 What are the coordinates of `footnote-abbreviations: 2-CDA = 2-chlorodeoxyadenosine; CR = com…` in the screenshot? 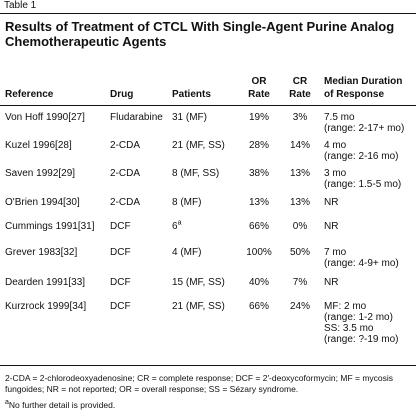 It's located at (199, 383).